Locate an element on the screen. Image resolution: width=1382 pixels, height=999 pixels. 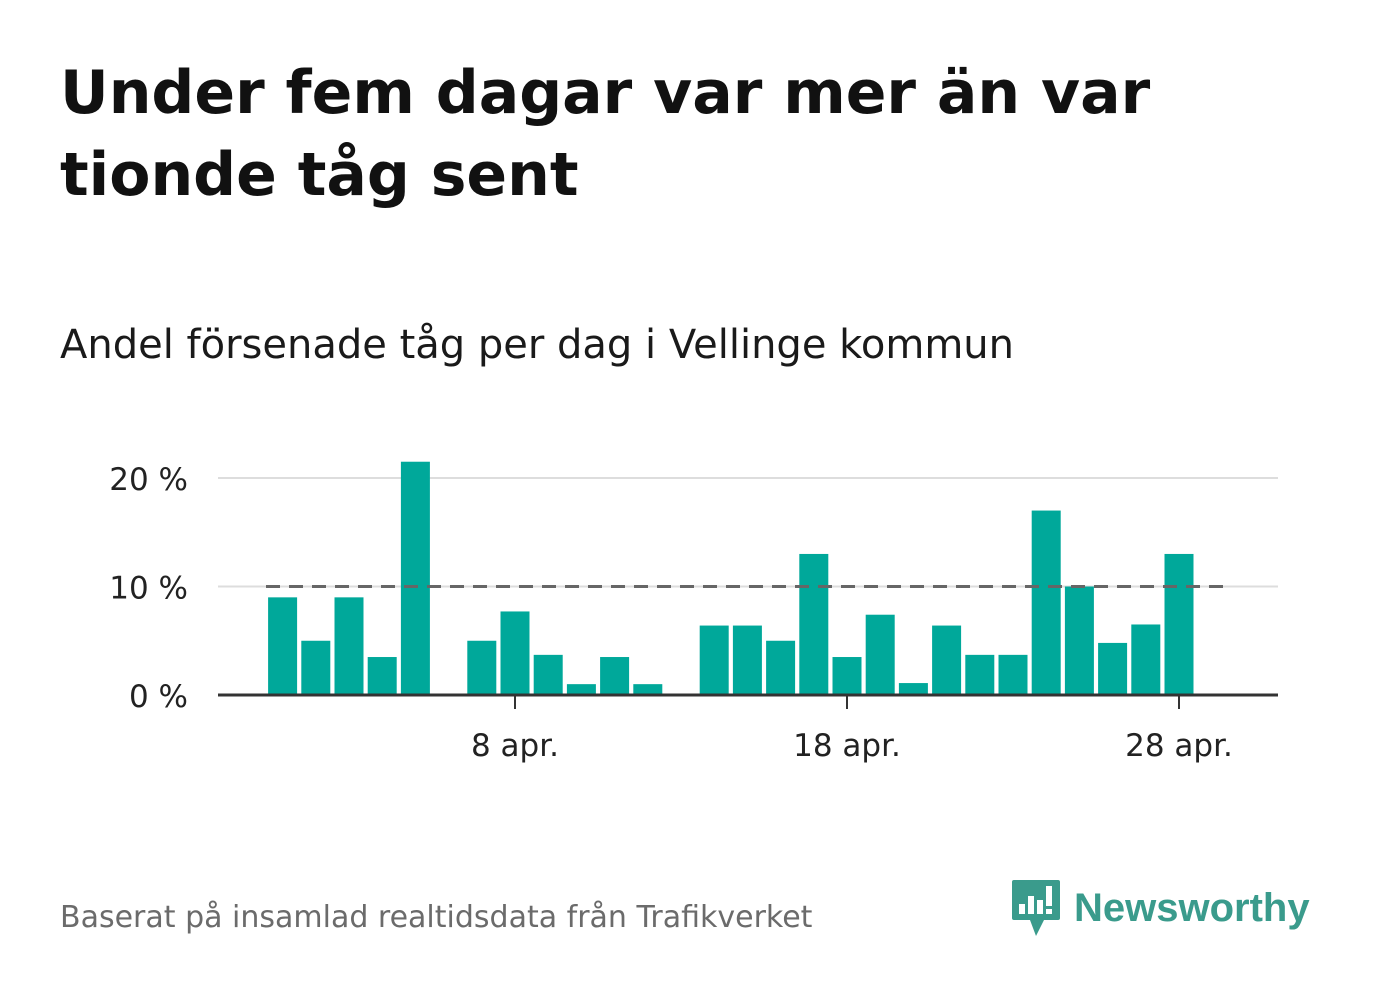
y-tick-label: 10 % is located at coordinates (148, 589).